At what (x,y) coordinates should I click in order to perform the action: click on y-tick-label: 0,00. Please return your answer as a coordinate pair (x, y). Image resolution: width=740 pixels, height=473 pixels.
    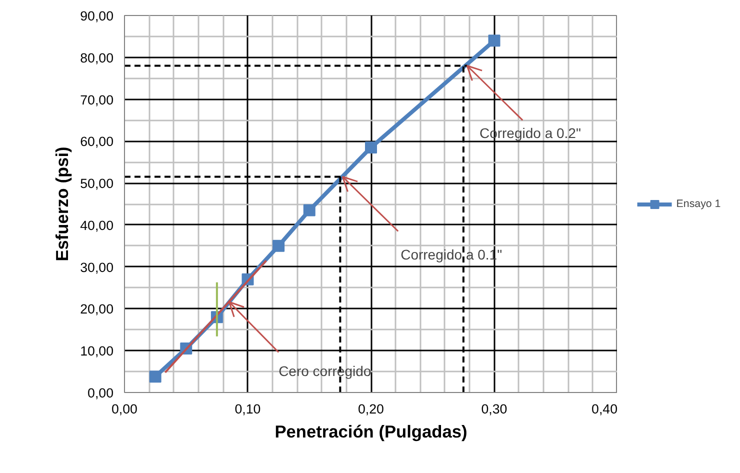
    Looking at the image, I should click on (101, 393).